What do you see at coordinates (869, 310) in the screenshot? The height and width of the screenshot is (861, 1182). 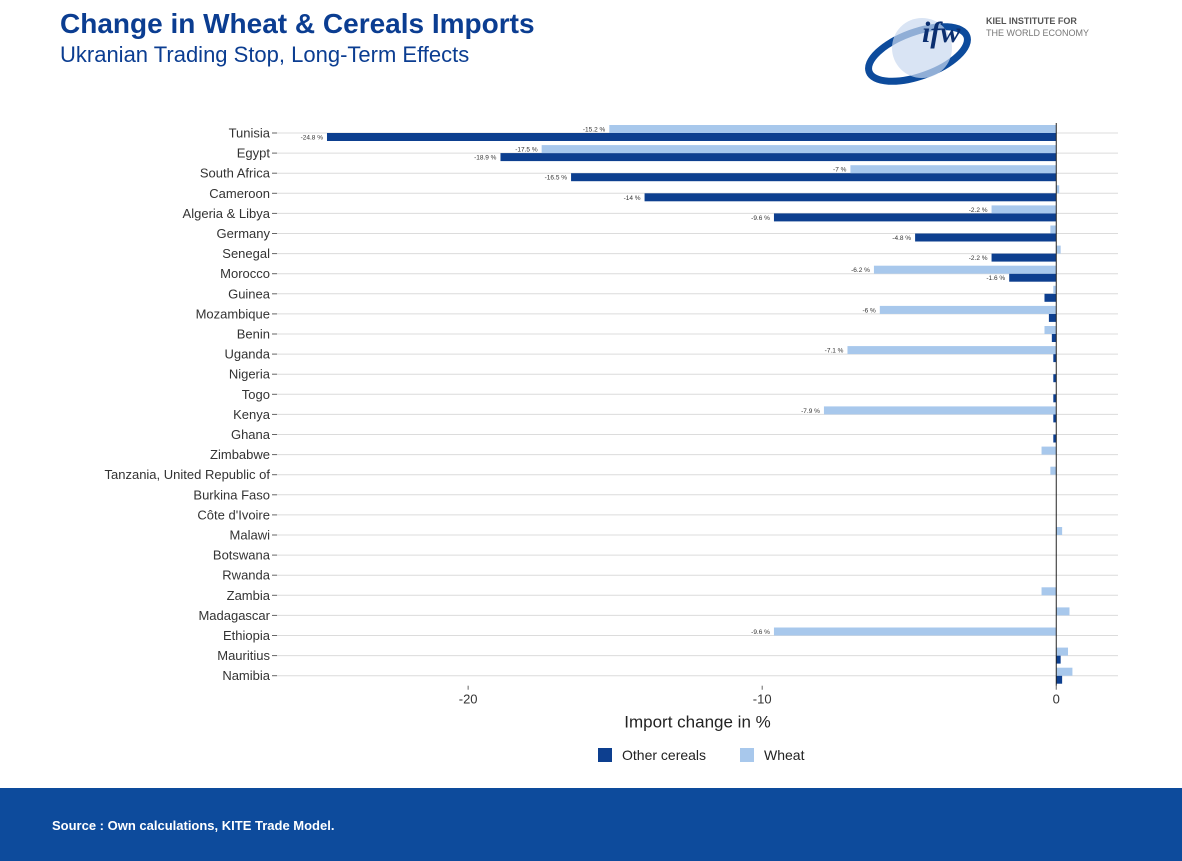 I see `data-label: -6 %` at bounding box center [869, 310].